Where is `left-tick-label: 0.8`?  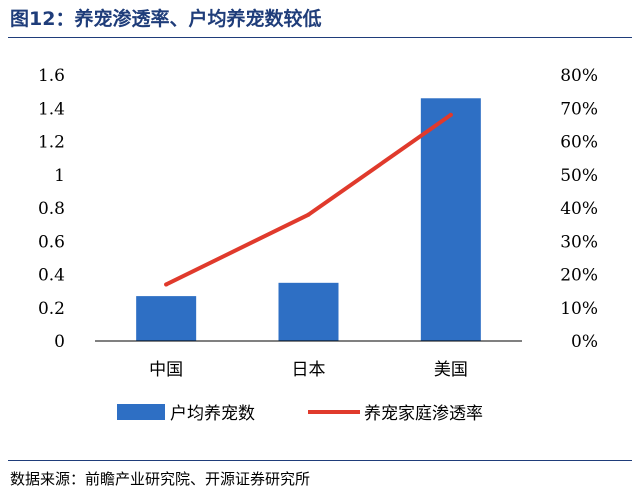
left-tick-label: 0.8 is located at coordinates (51, 209).